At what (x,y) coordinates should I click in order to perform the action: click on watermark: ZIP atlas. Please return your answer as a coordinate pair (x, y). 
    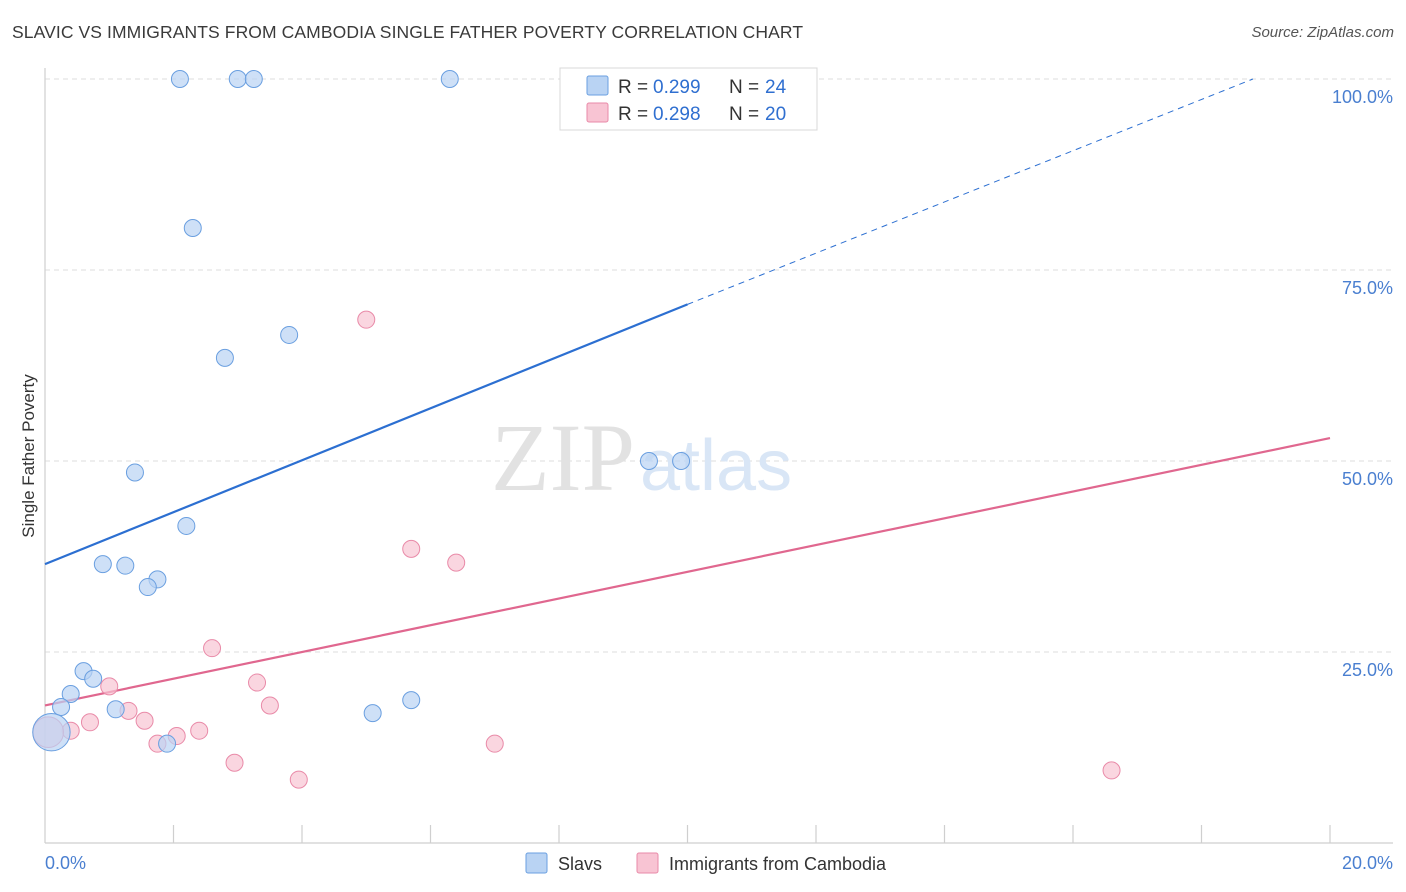
    Looking at the image, I should click on (641, 457).